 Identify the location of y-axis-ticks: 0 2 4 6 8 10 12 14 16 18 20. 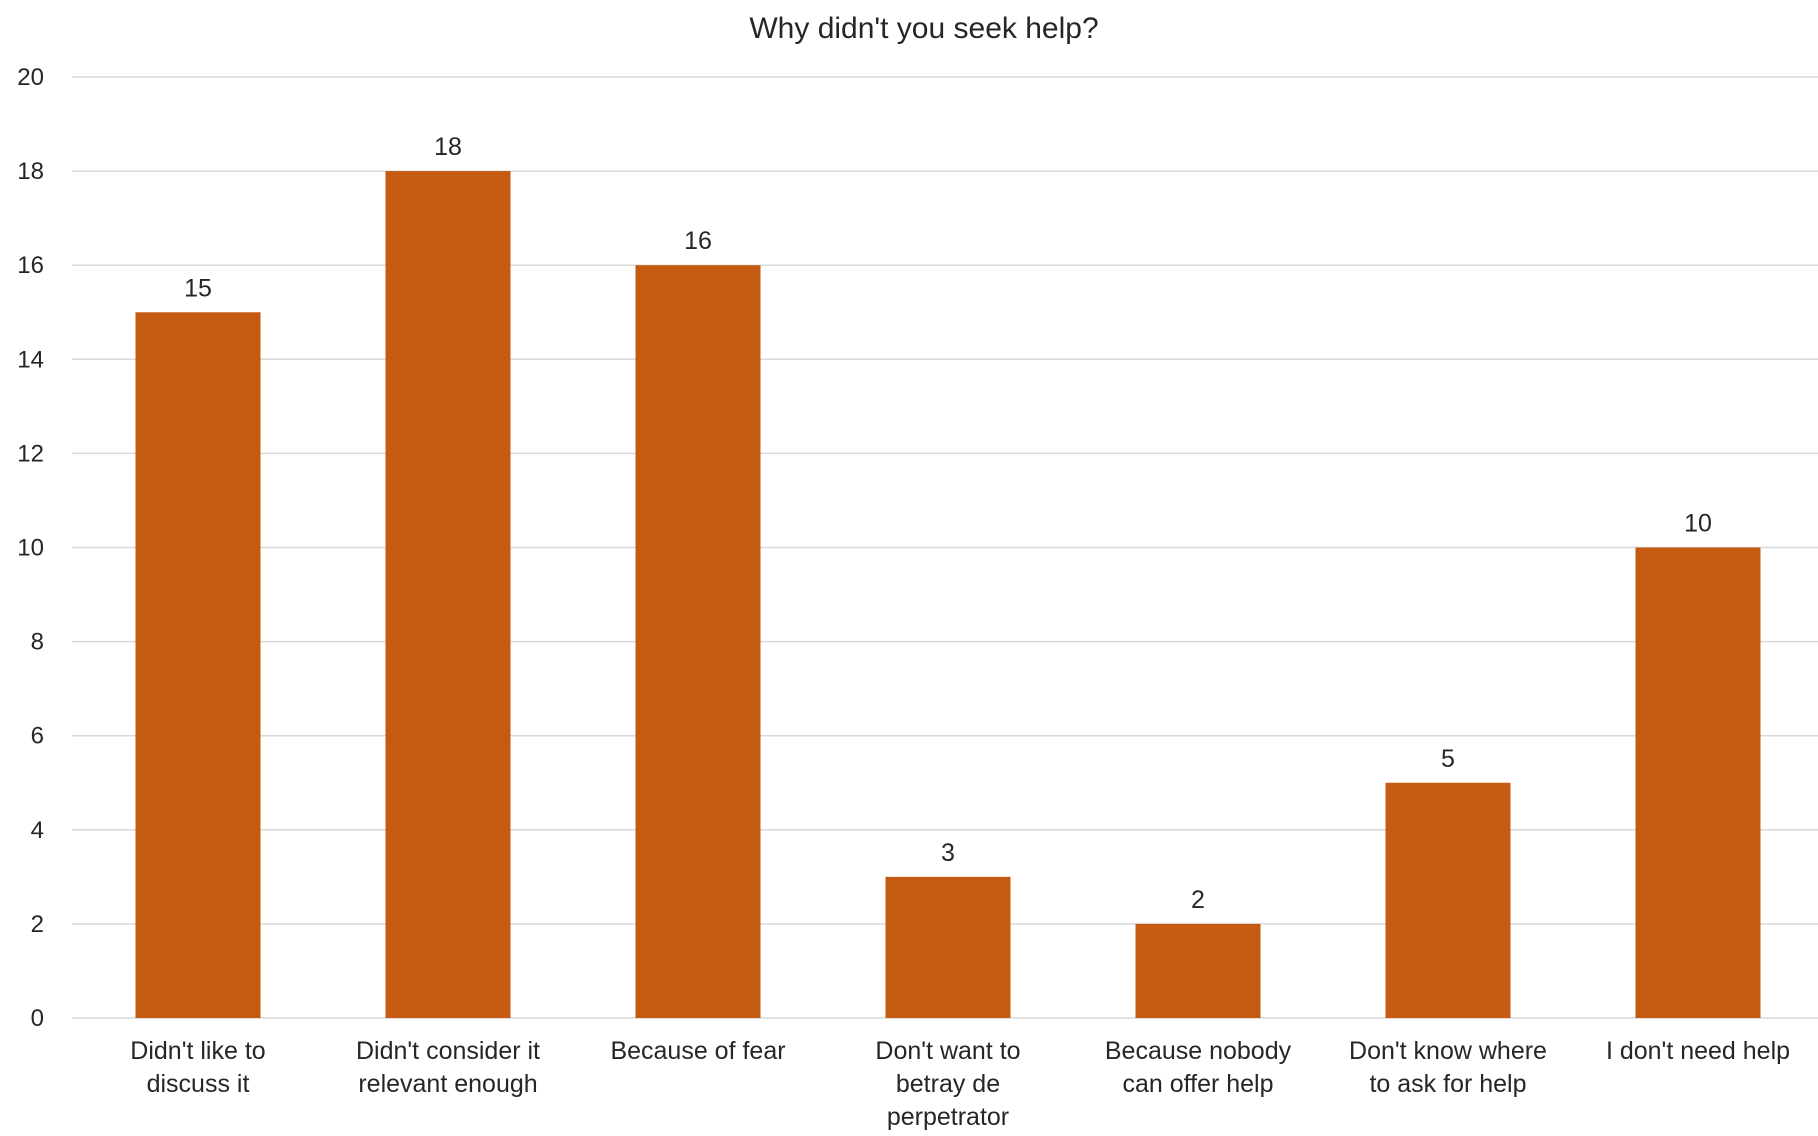
(30, 548).